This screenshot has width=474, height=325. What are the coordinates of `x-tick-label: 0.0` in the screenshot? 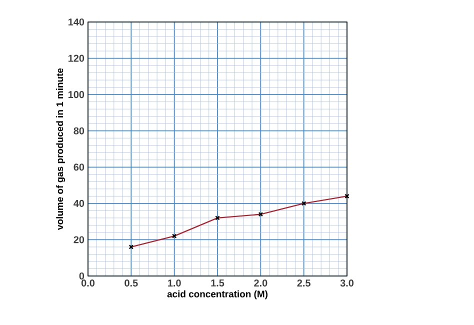 It's located at (88, 283).